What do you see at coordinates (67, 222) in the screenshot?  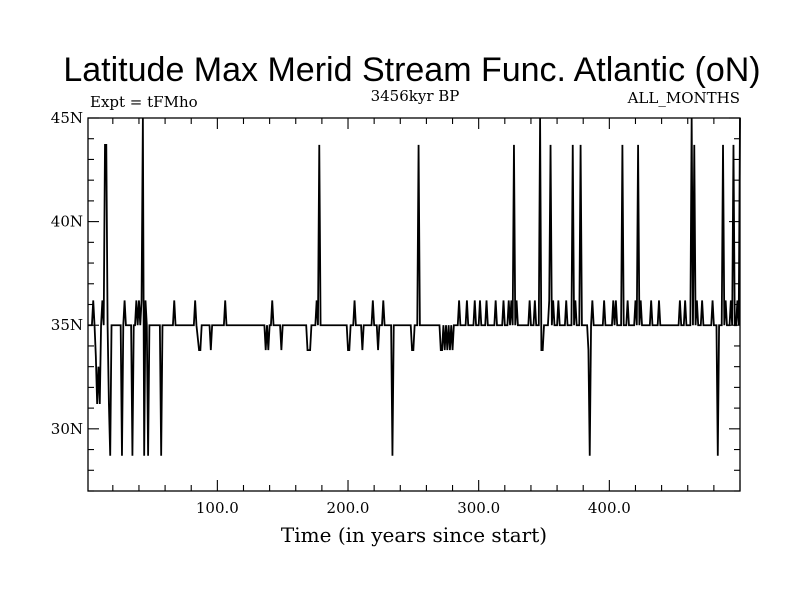 I see `y-tick-label: 40N` at bounding box center [67, 222].